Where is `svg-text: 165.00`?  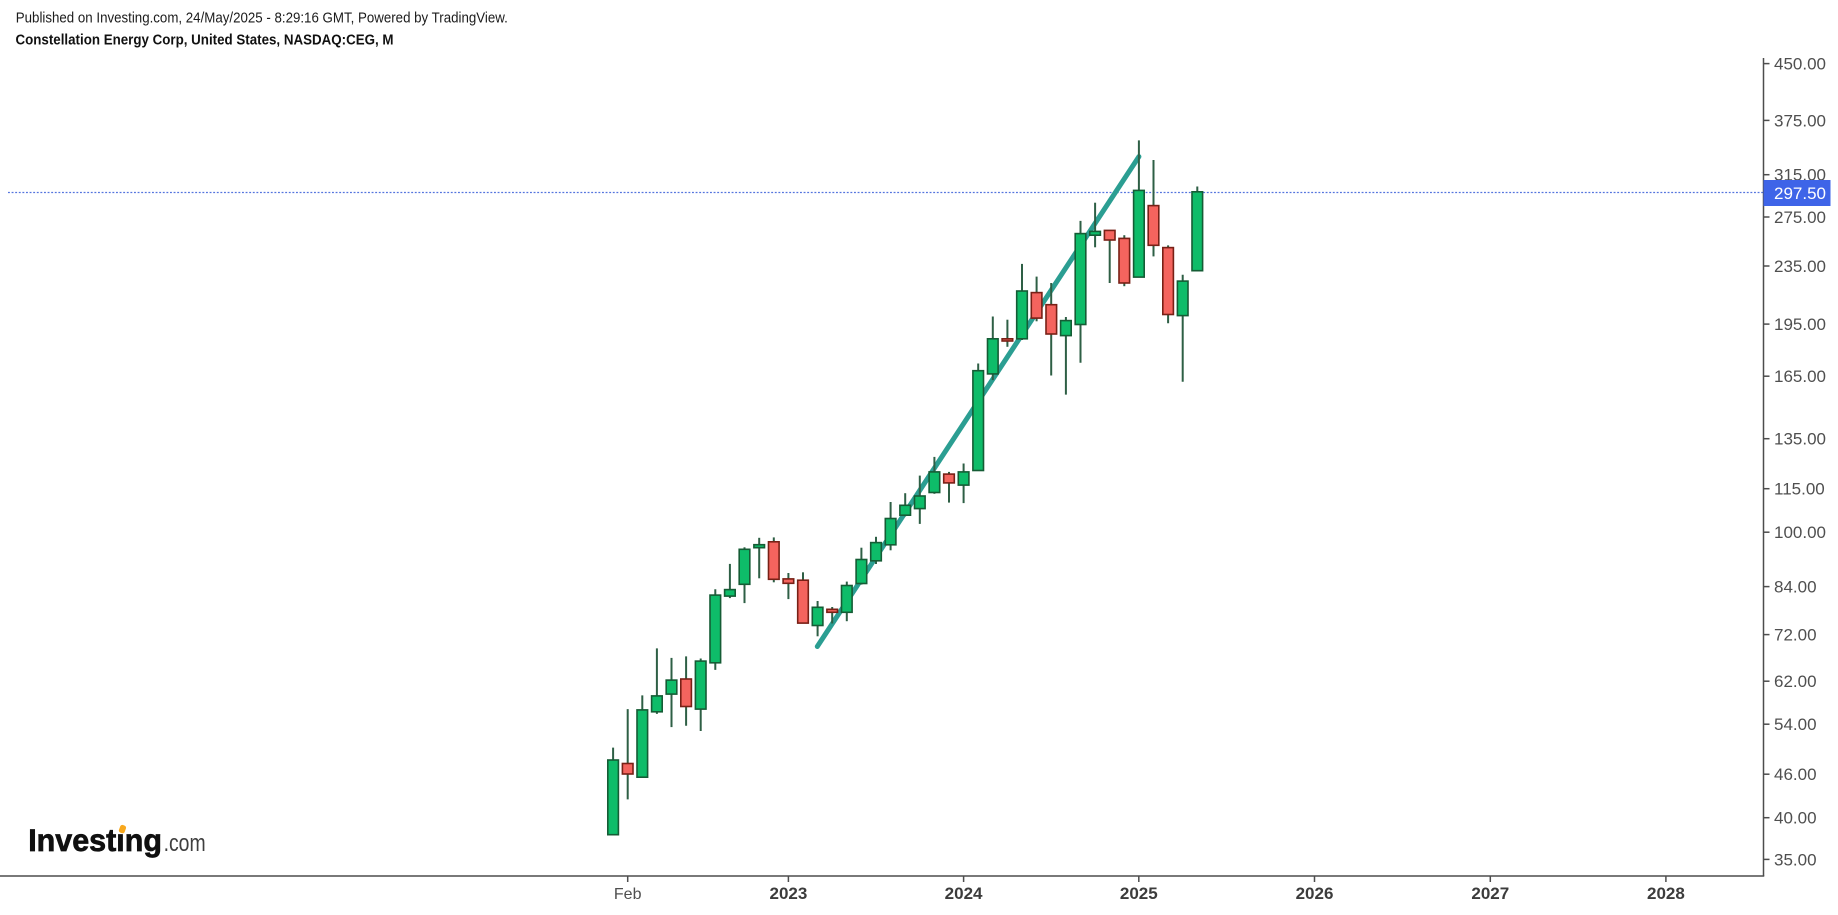 svg-text: 165.00 is located at coordinates (1800, 376).